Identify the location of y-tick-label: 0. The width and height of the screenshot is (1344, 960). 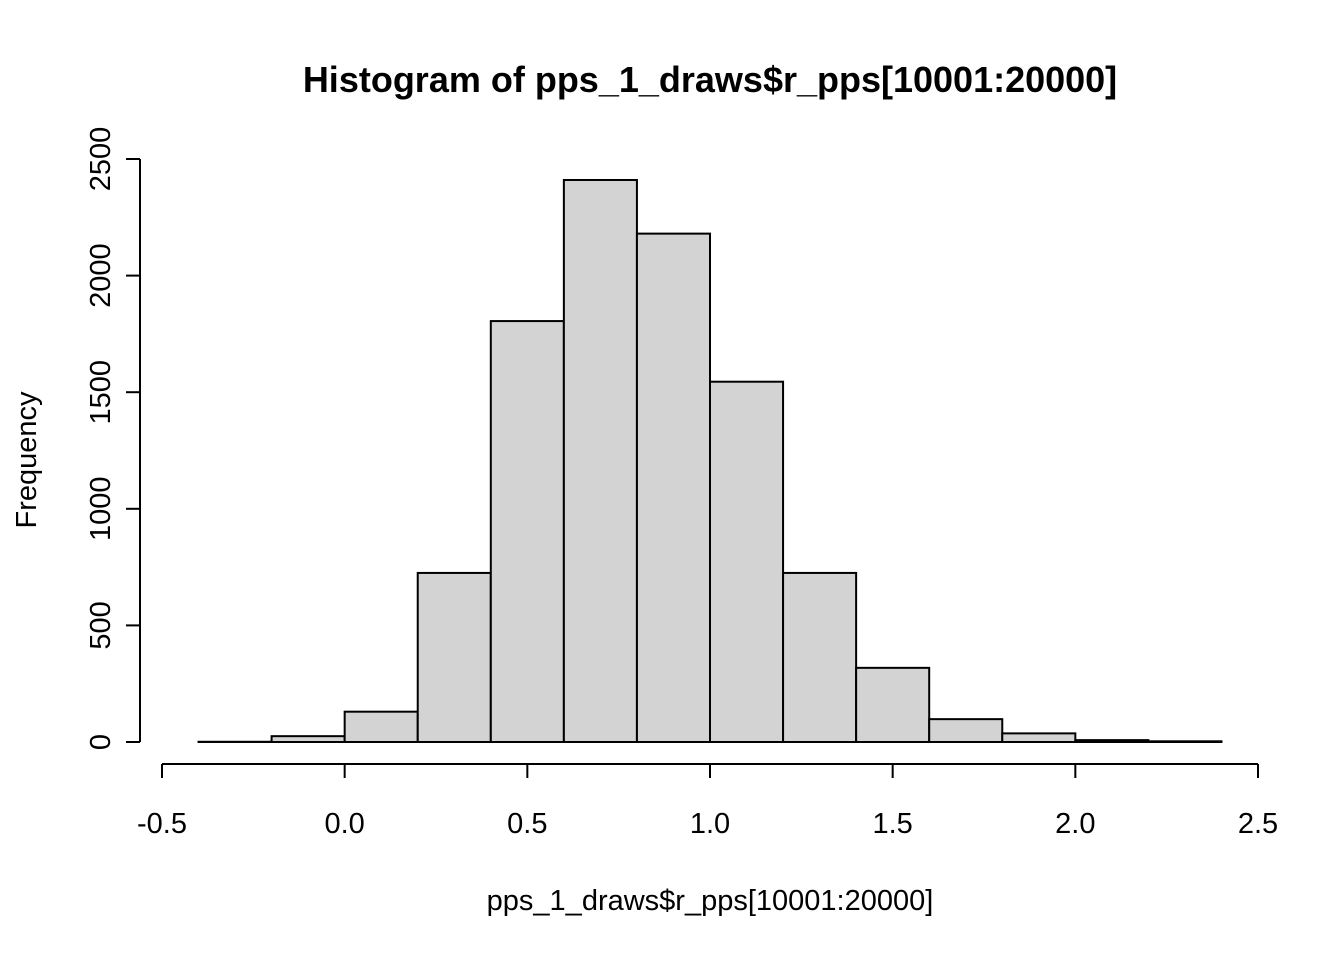
(101, 742).